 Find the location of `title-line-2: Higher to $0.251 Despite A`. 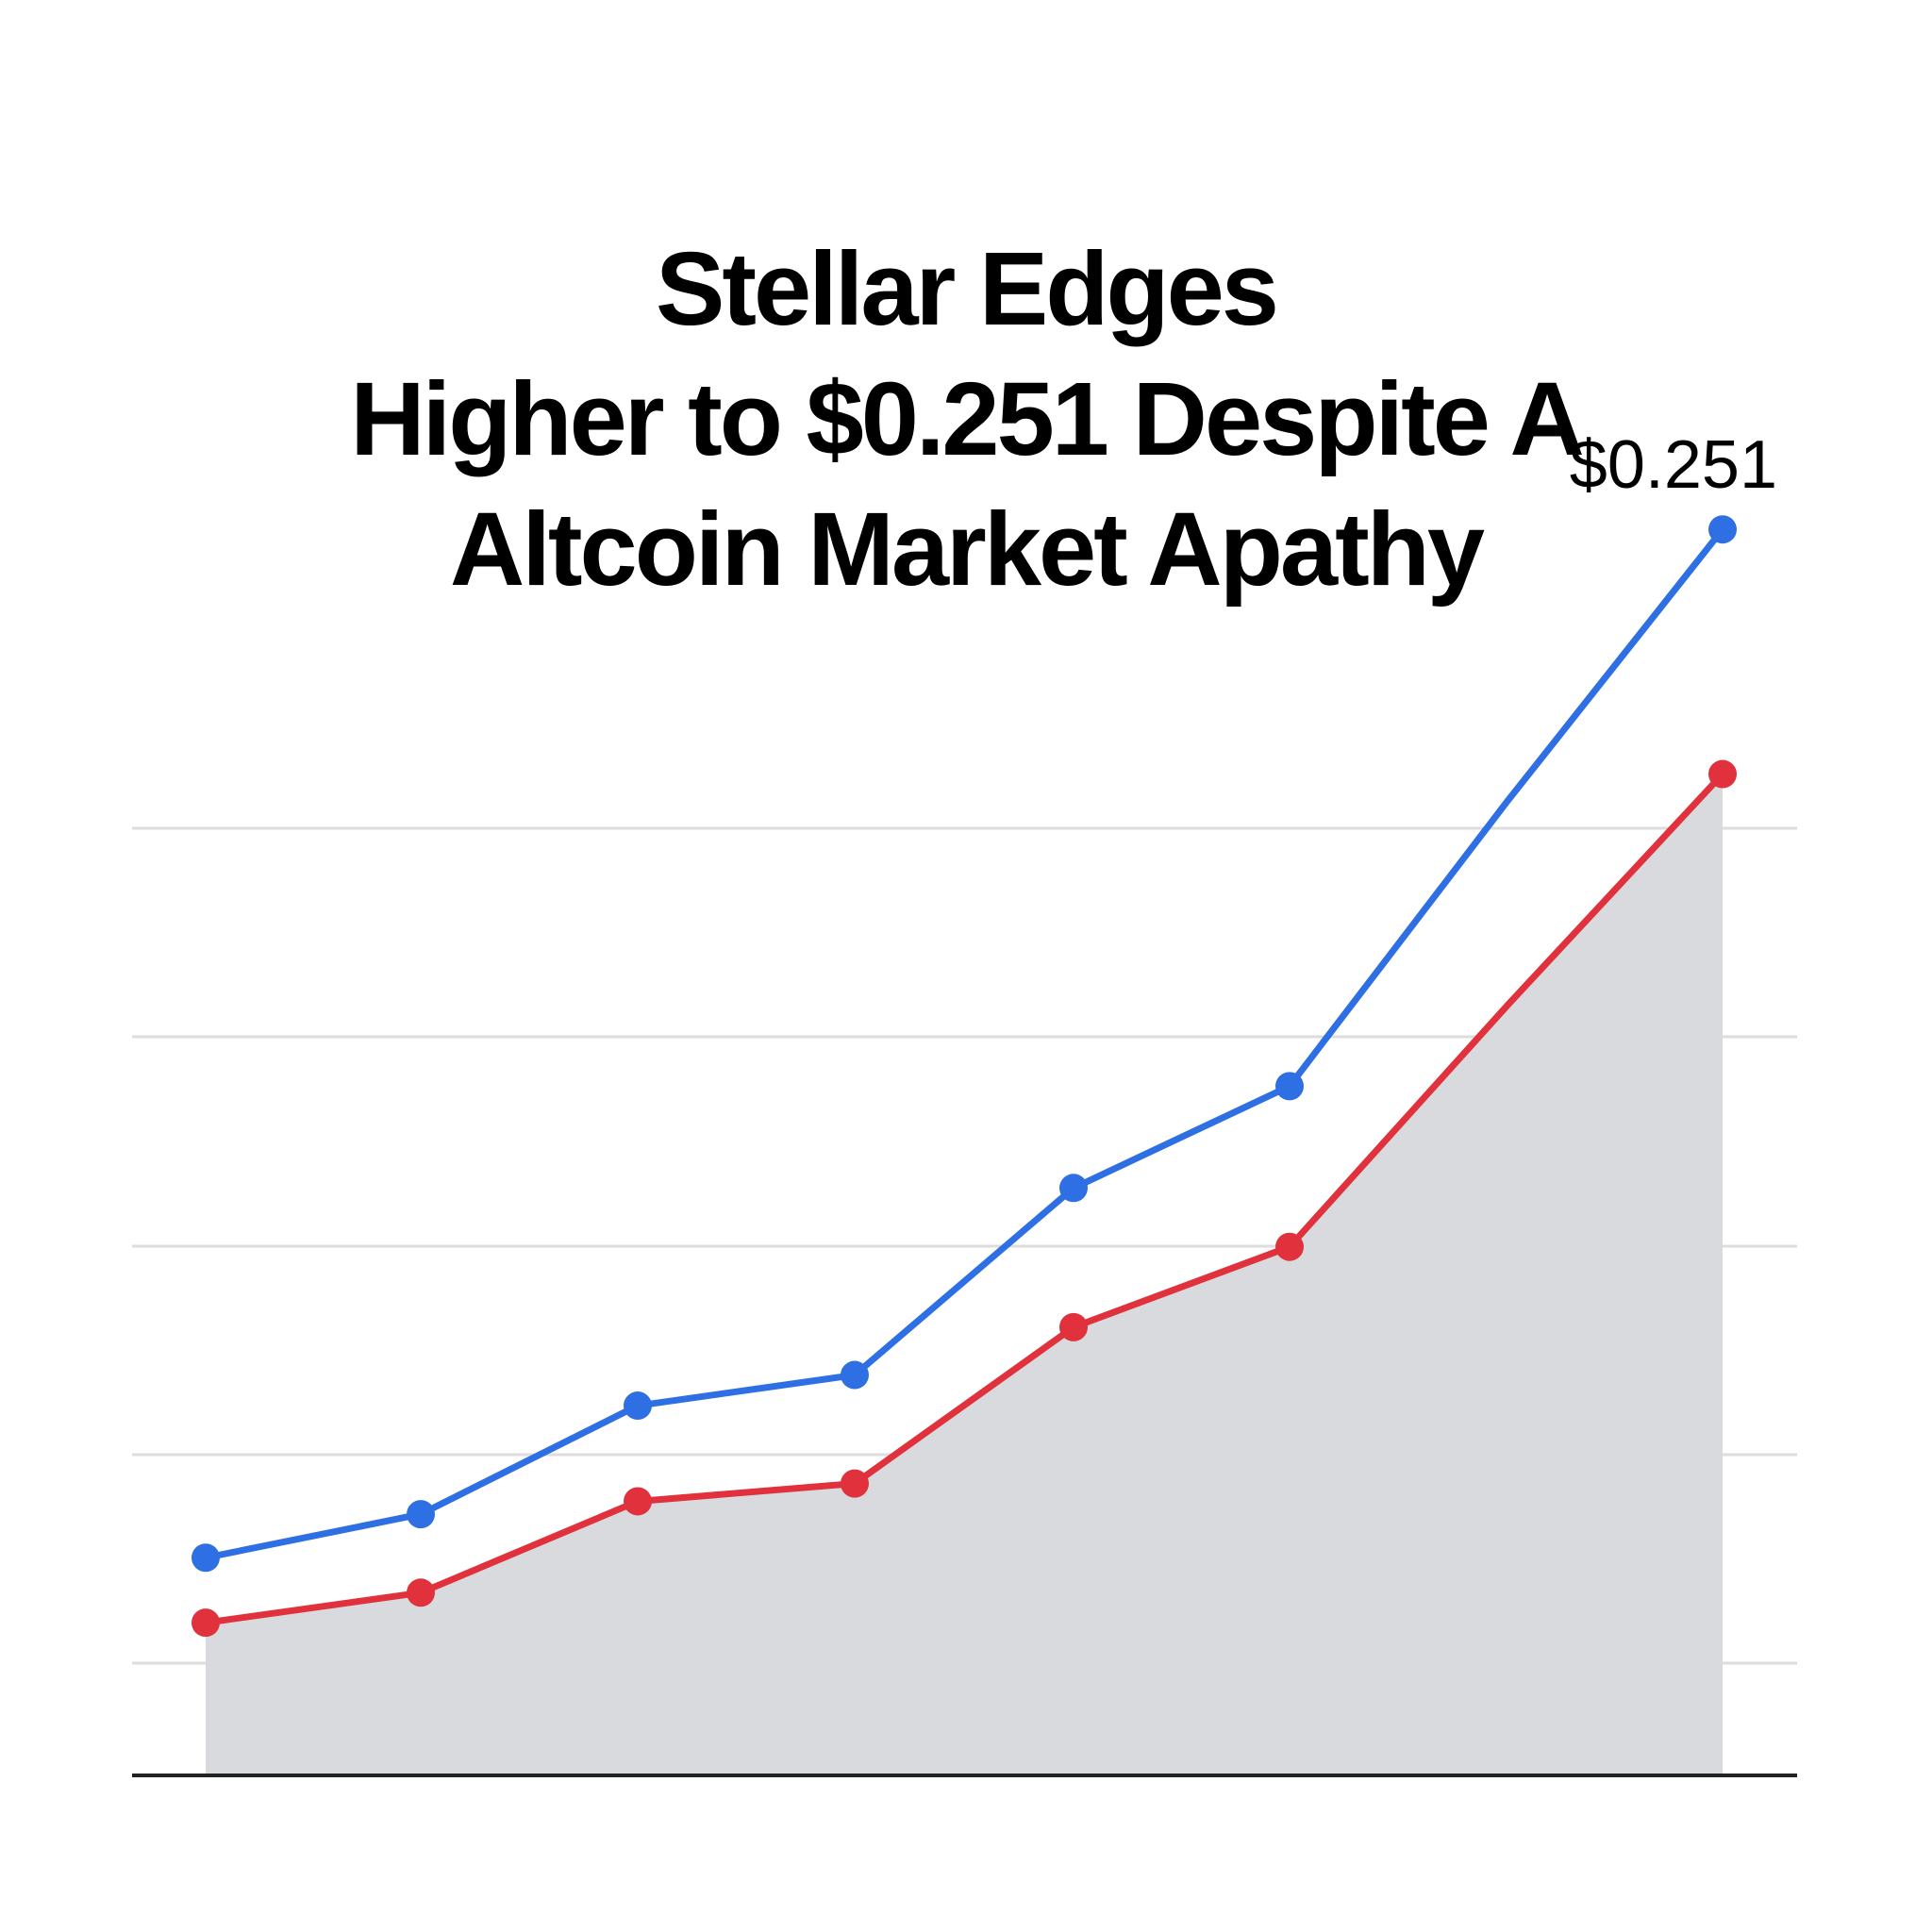

title-line-2: Higher to $0.251 Despite A is located at coordinates (967, 419).